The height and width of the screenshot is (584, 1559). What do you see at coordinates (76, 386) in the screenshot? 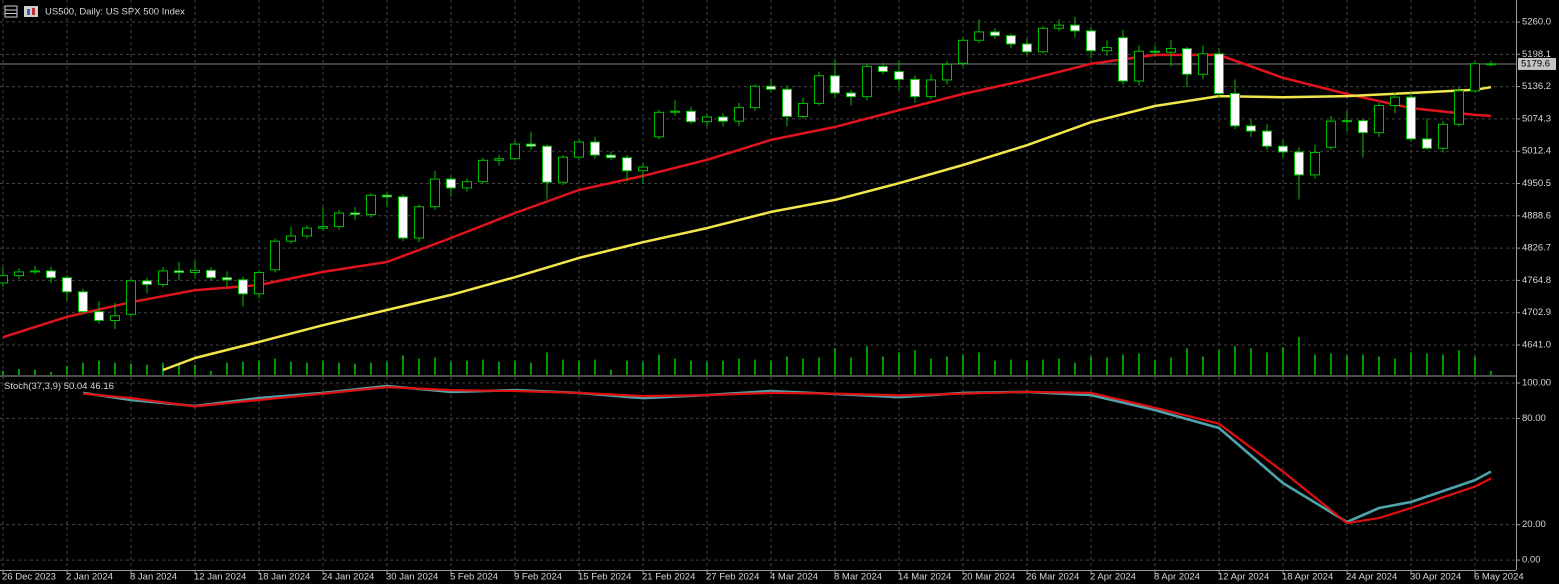
I see `indicator-value: 50.04` at bounding box center [76, 386].